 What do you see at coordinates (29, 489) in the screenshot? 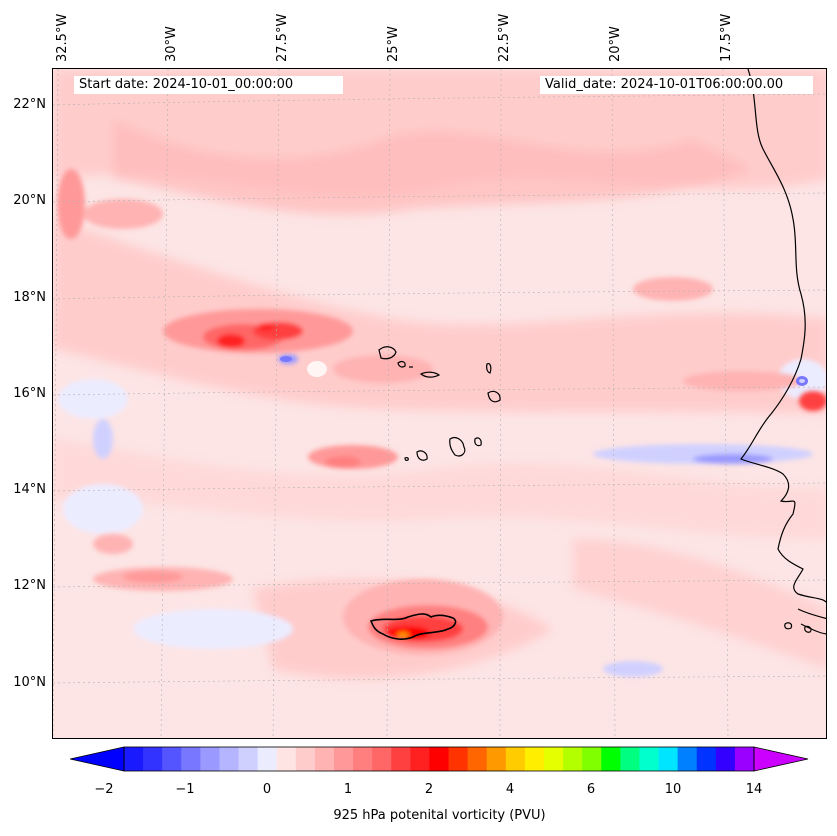
I see `latitude-label-14n: 14°N` at bounding box center [29, 489].